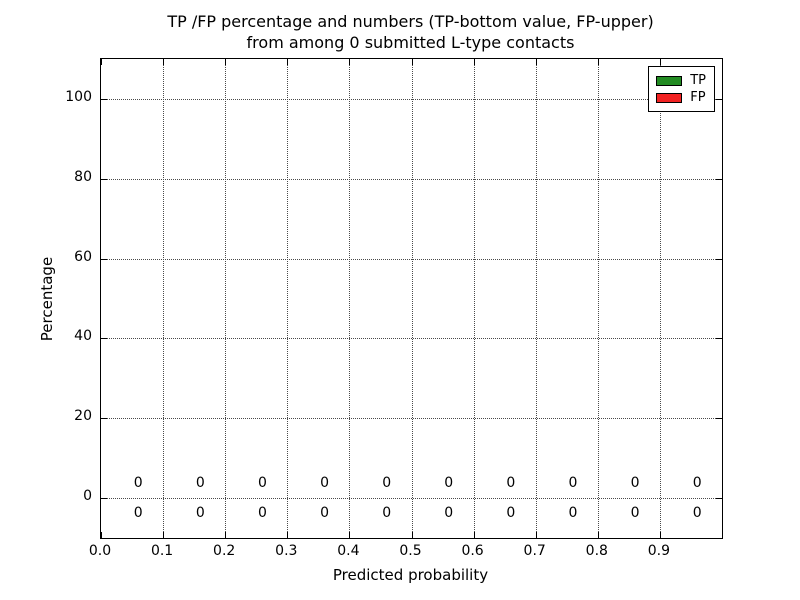  What do you see at coordinates (348, 551) in the screenshot?
I see `x-tick-label: 0.4` at bounding box center [348, 551].